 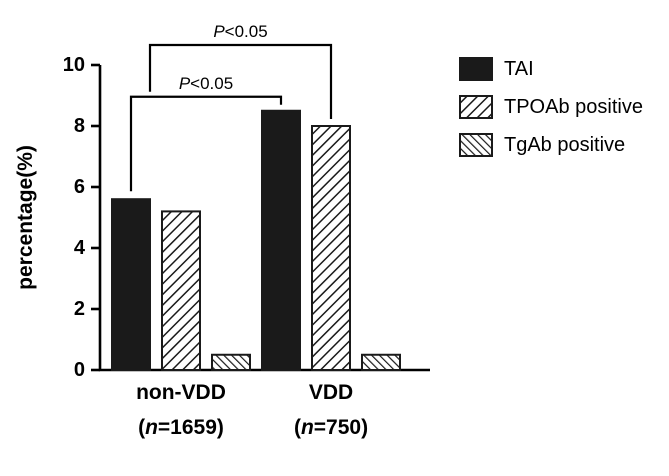 What do you see at coordinates (181, 290) in the screenshot?
I see `bar-tpoab-positive-non-vdd` at bounding box center [181, 290].